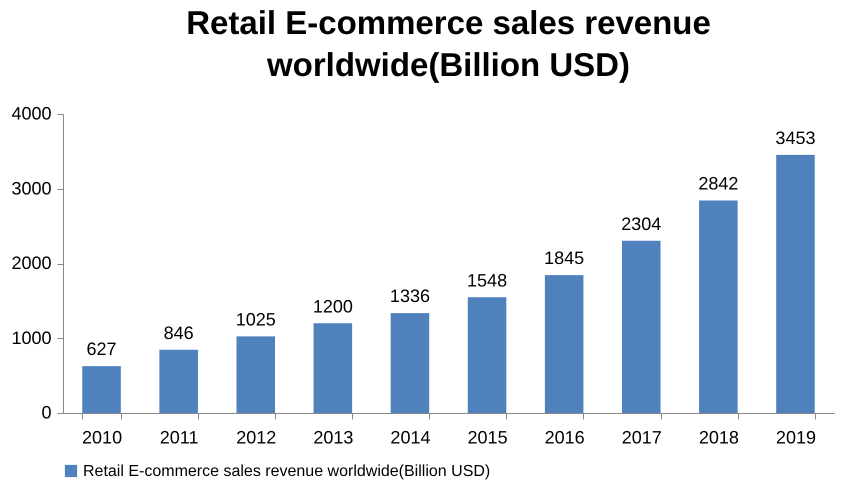 The image size is (844, 487). Describe the element at coordinates (564, 258) in the screenshot. I see `data-label: 1845` at that location.